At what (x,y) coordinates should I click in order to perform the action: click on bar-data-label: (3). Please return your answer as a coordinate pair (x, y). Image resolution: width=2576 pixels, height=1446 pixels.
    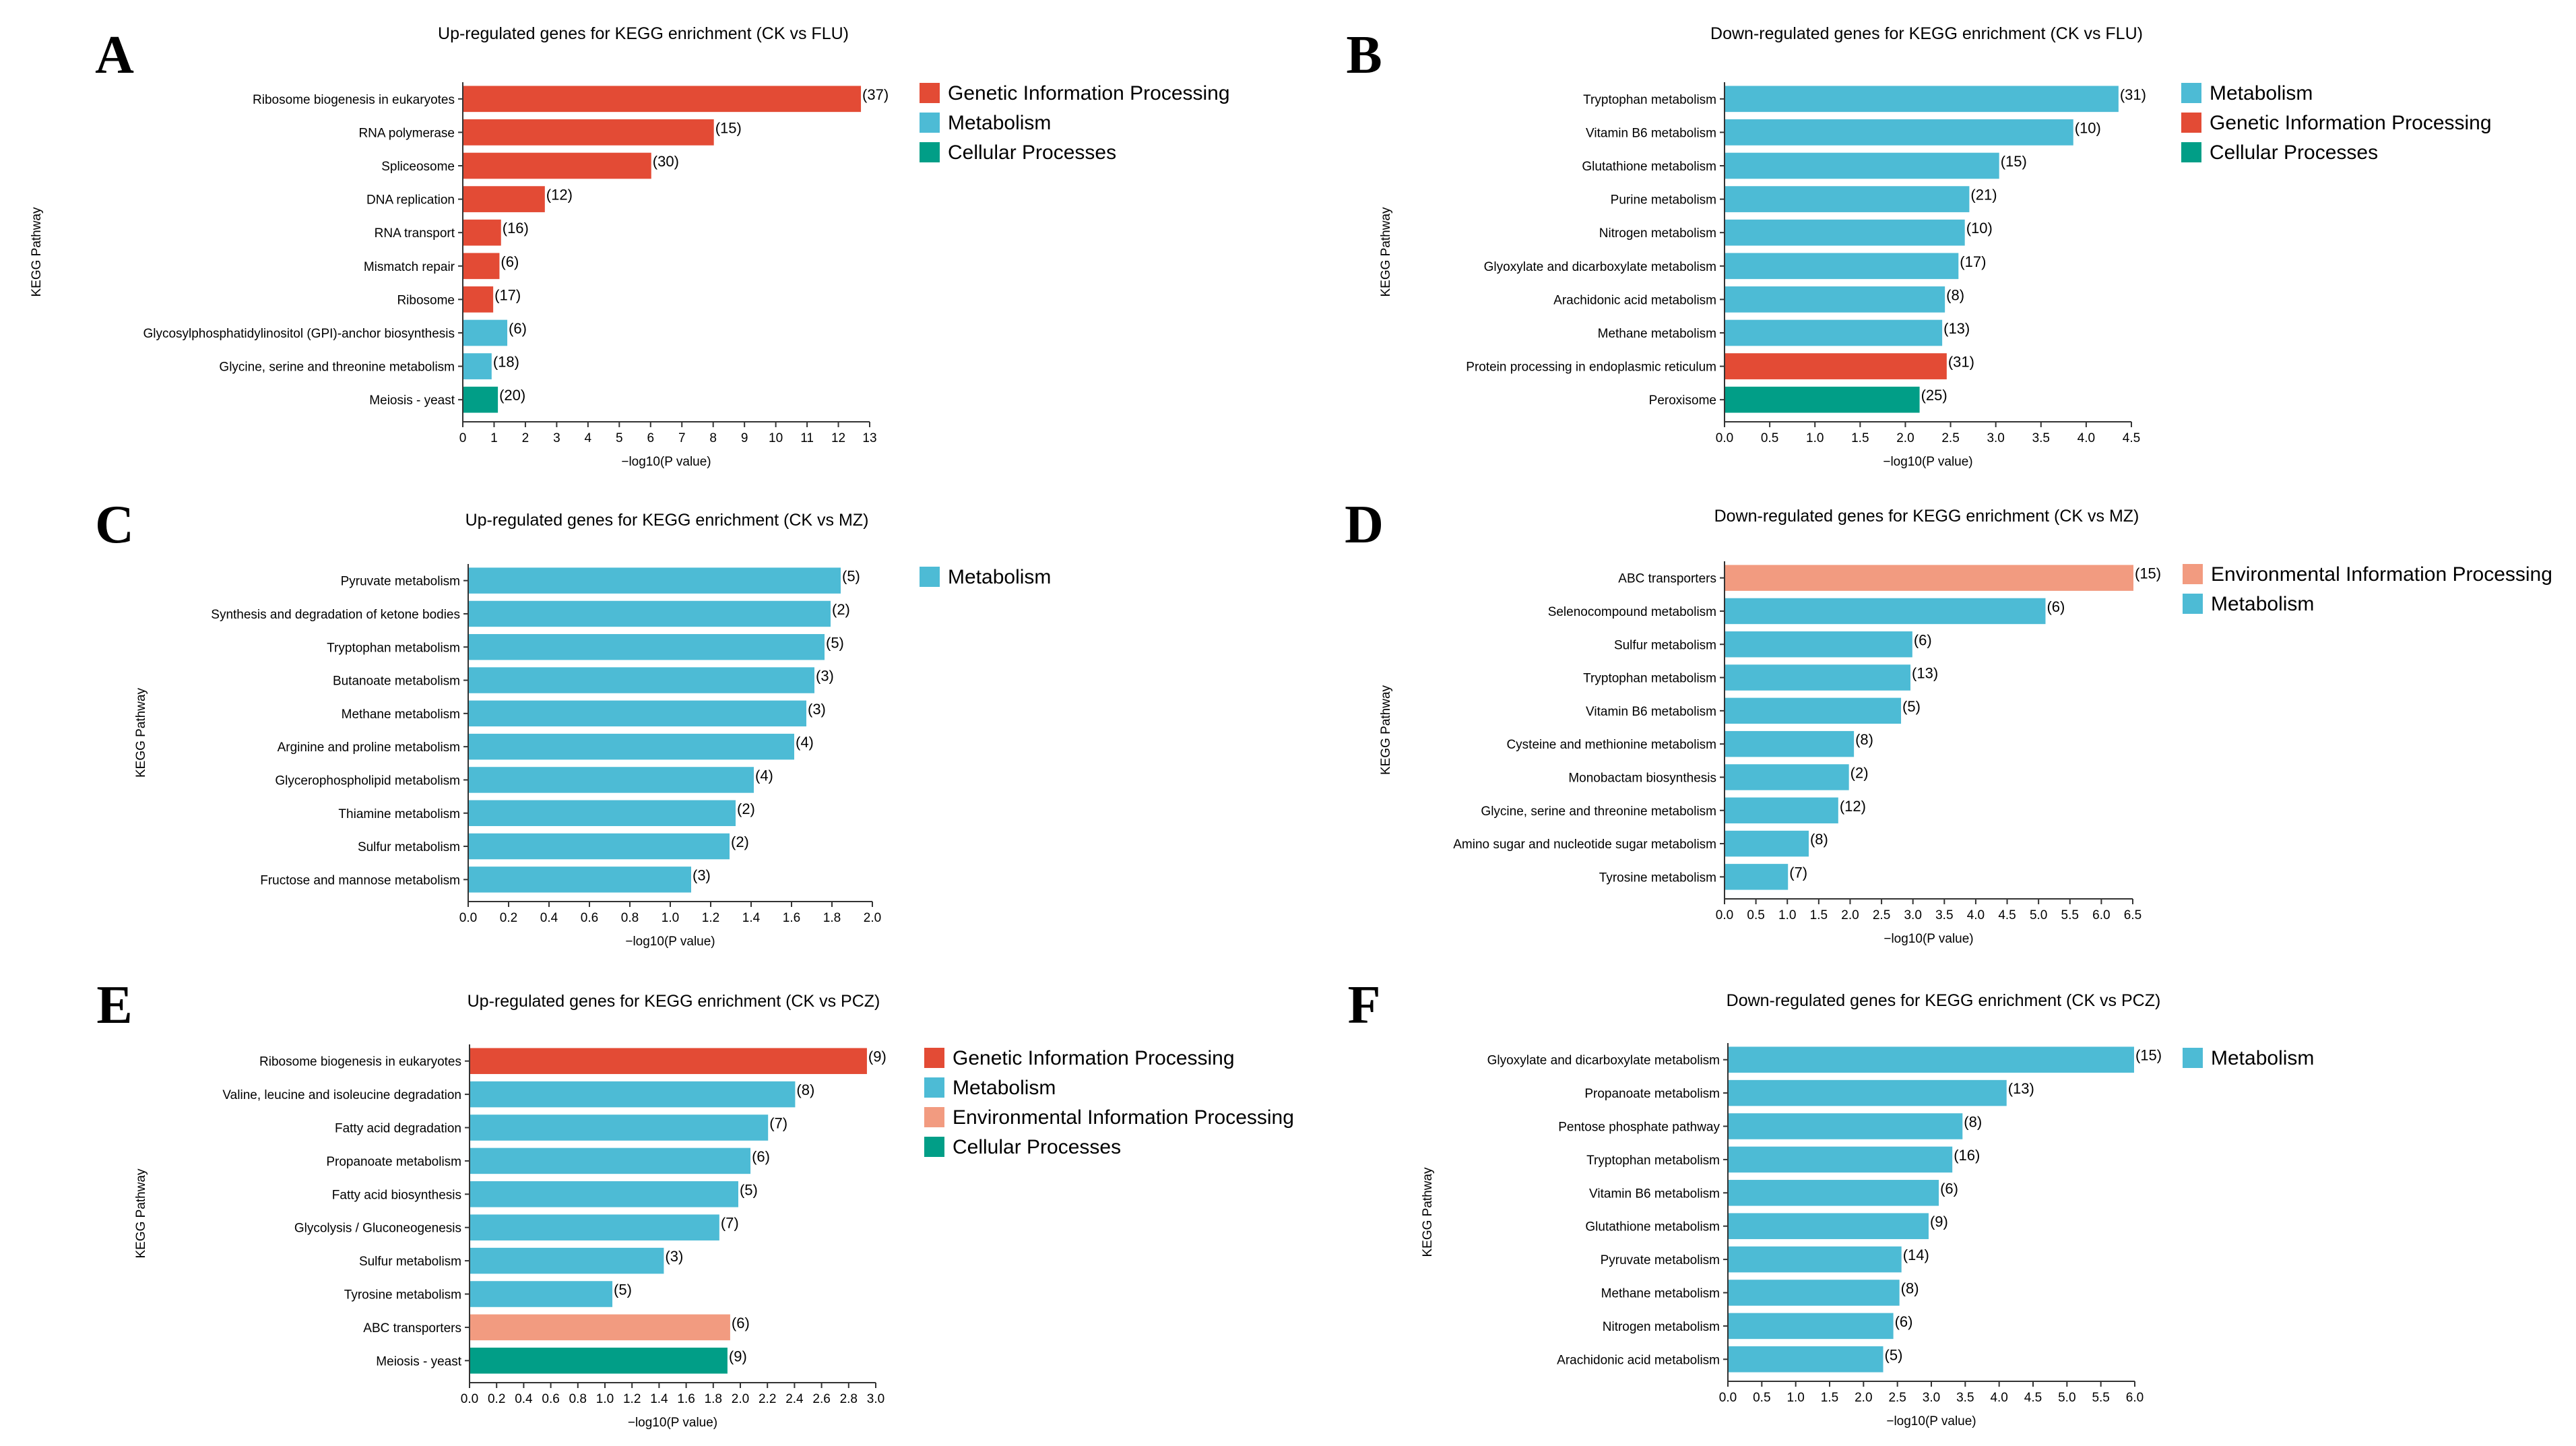
    Looking at the image, I should click on (674, 1256).